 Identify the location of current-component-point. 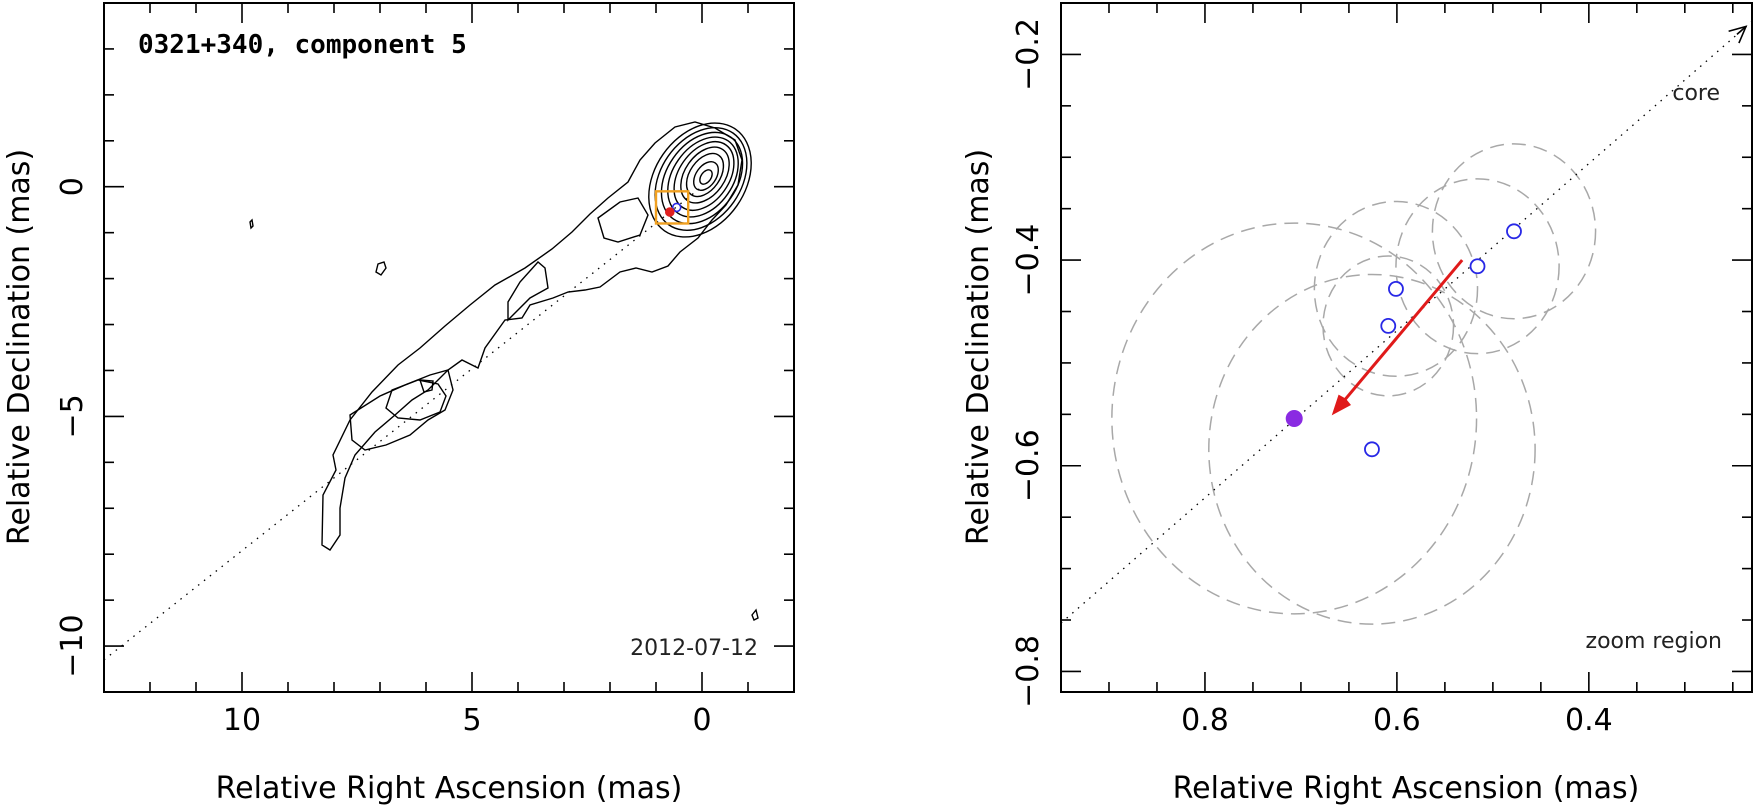
(1294, 418).